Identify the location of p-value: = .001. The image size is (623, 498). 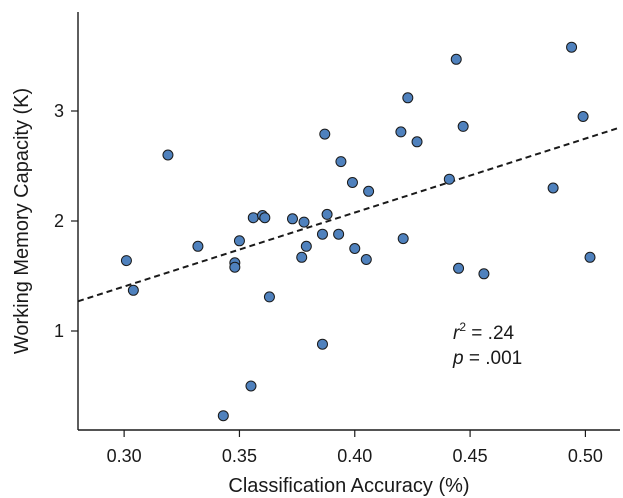
(493, 358).